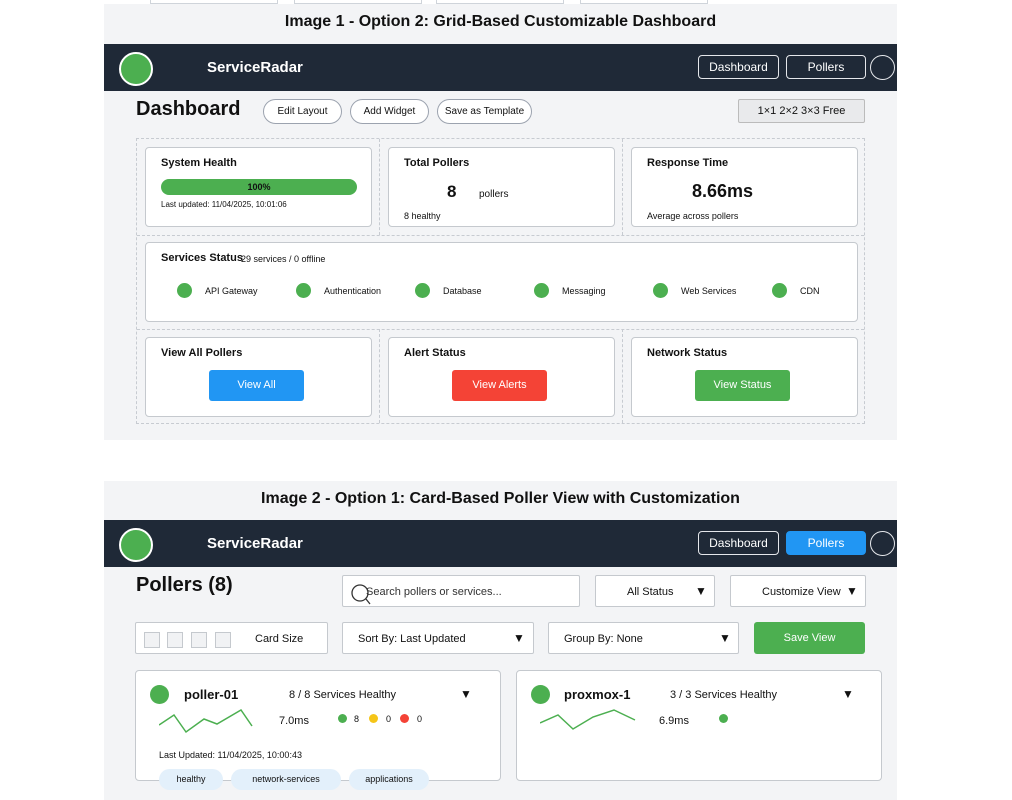  What do you see at coordinates (286, 779) in the screenshot?
I see `poller-tag: network-services` at bounding box center [286, 779].